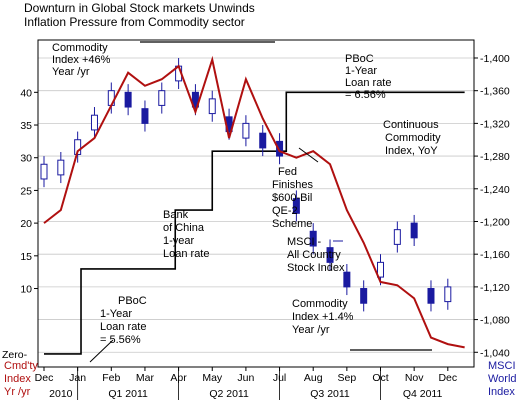 Image resolution: width=526 pixels, height=403 pixels. Describe the element at coordinates (502, 366) in the screenshot. I see `right-axis-title-line-1: MSCI` at that location.